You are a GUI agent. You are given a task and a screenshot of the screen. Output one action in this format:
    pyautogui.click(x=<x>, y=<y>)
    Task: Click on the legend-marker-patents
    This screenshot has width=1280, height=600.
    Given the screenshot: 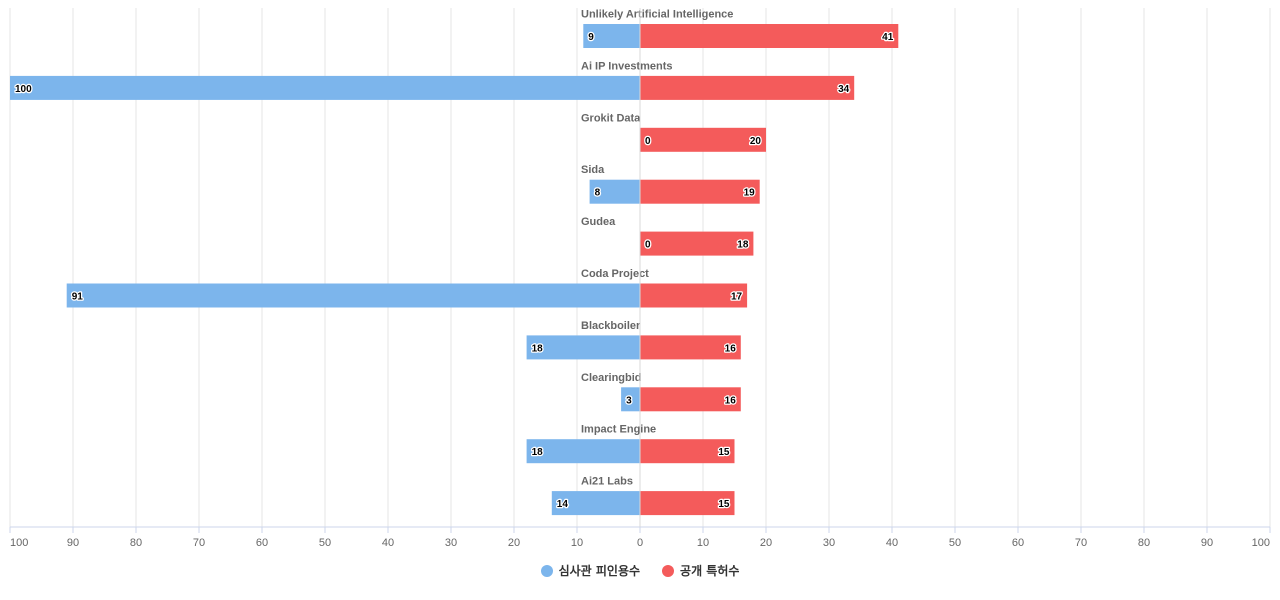 What is the action you would take?
    pyautogui.click(x=668, y=570)
    